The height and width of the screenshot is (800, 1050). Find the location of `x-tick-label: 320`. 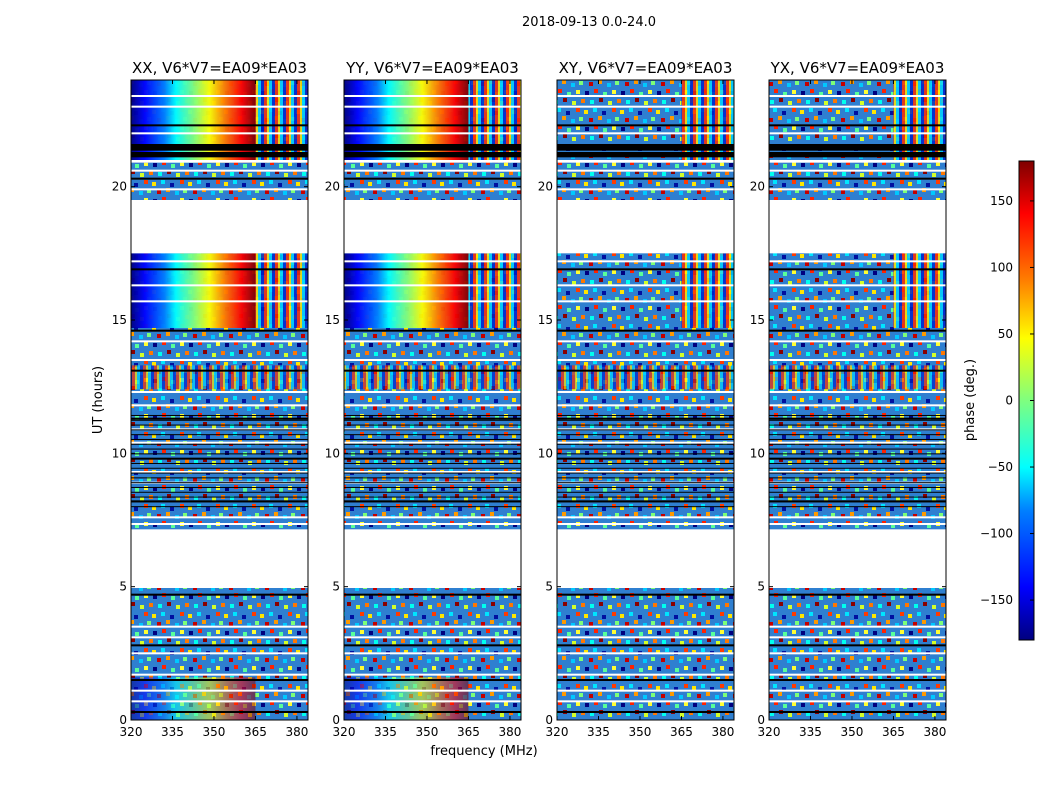

x-tick-label: 320 is located at coordinates (557, 732).